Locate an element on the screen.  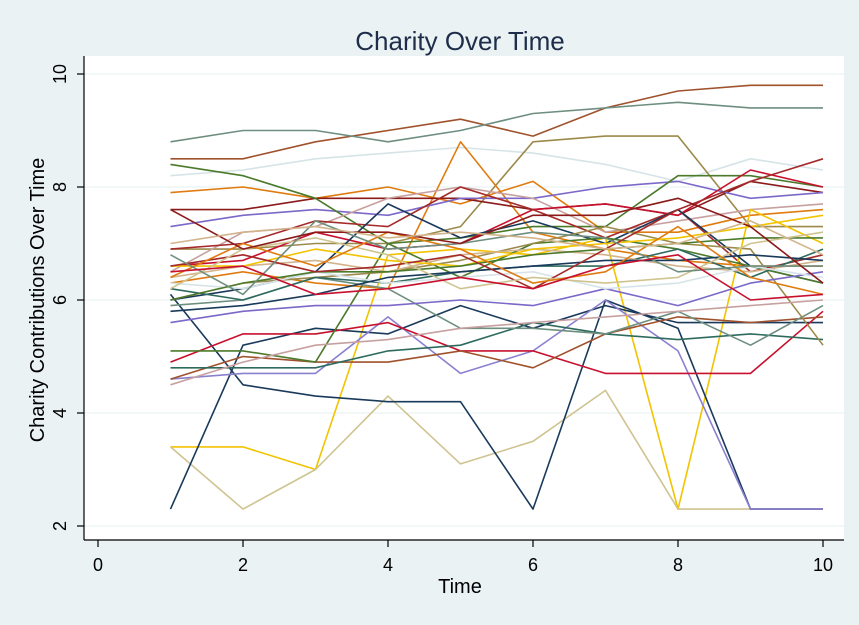
x-axis-label: Time is located at coordinates (460, 587).